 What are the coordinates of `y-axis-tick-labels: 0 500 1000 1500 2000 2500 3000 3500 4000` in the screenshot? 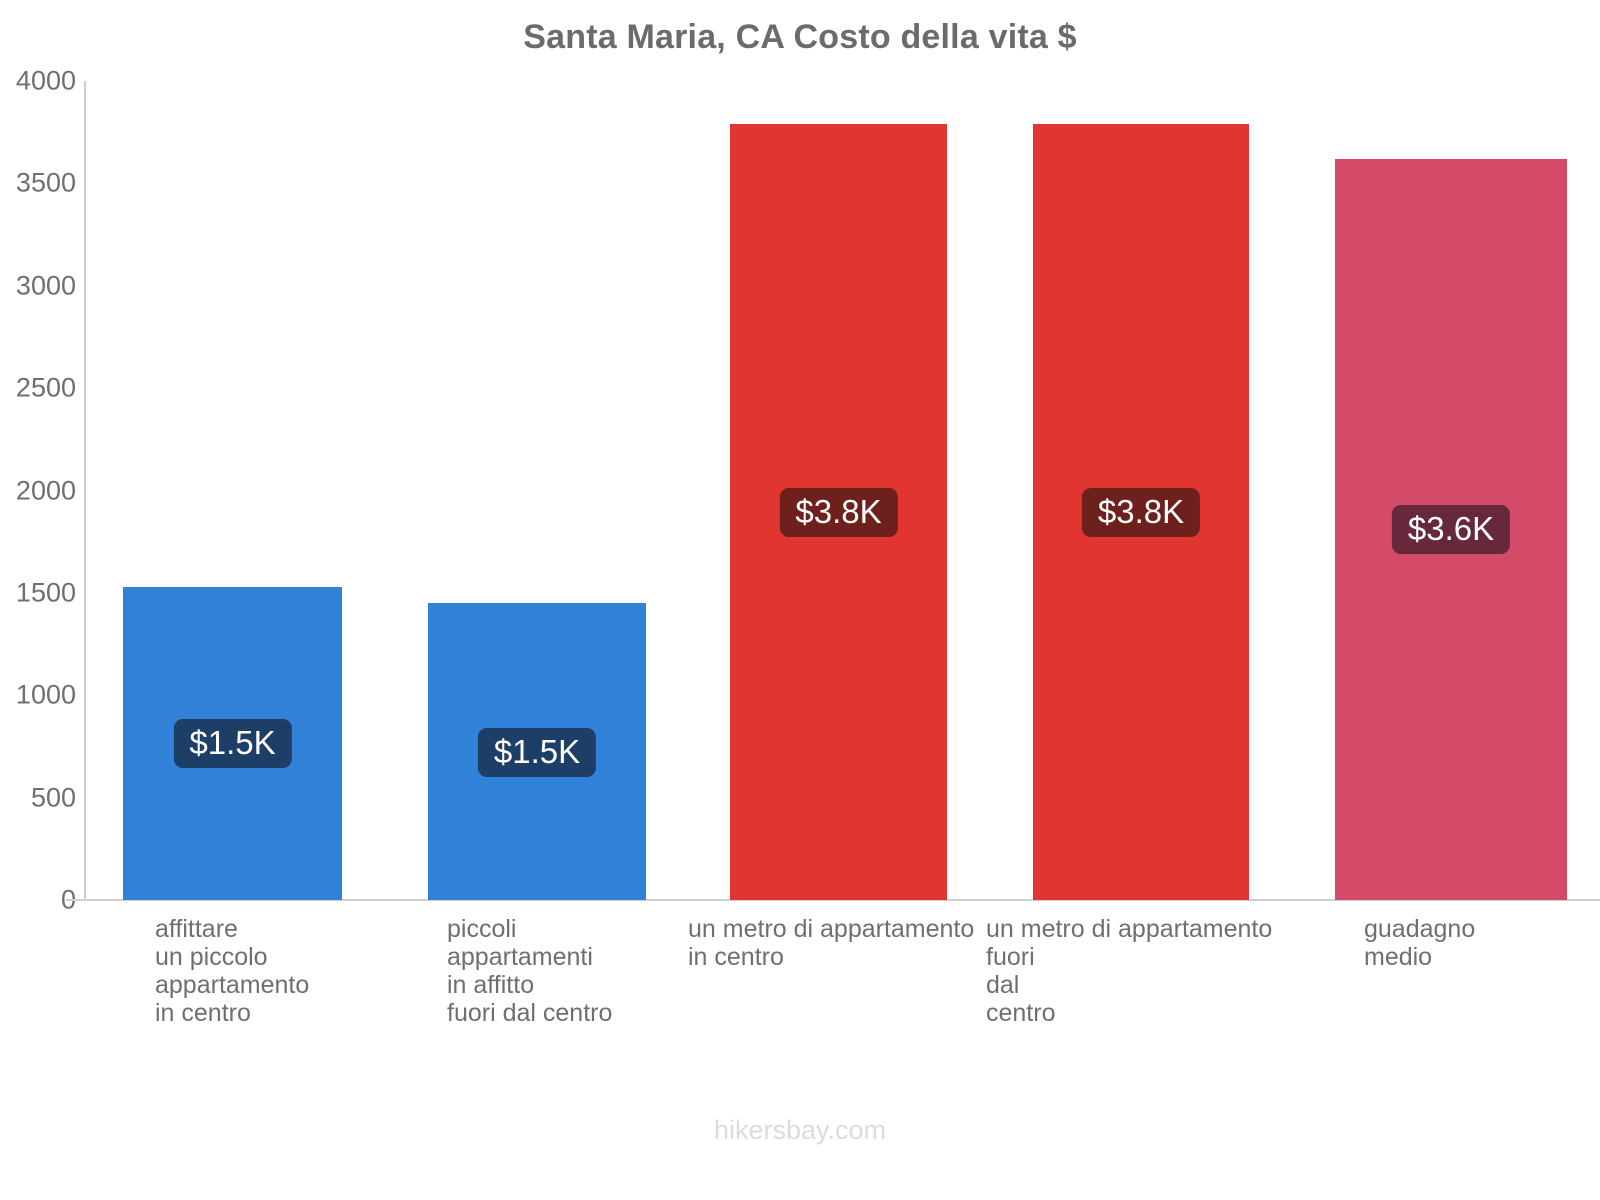 It's located at (38, 600).